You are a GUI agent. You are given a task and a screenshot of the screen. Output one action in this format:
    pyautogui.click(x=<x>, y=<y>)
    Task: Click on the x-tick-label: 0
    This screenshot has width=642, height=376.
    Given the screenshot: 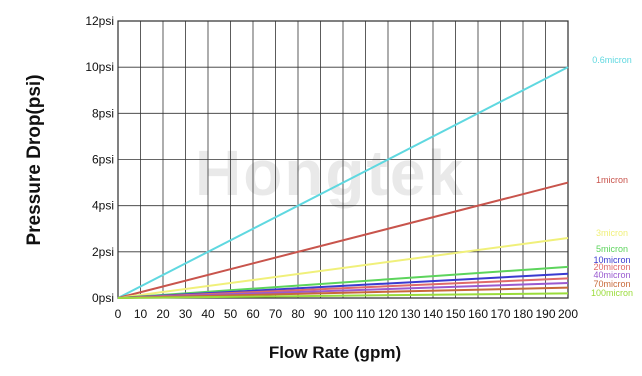 What is the action you would take?
    pyautogui.click(x=118, y=314)
    